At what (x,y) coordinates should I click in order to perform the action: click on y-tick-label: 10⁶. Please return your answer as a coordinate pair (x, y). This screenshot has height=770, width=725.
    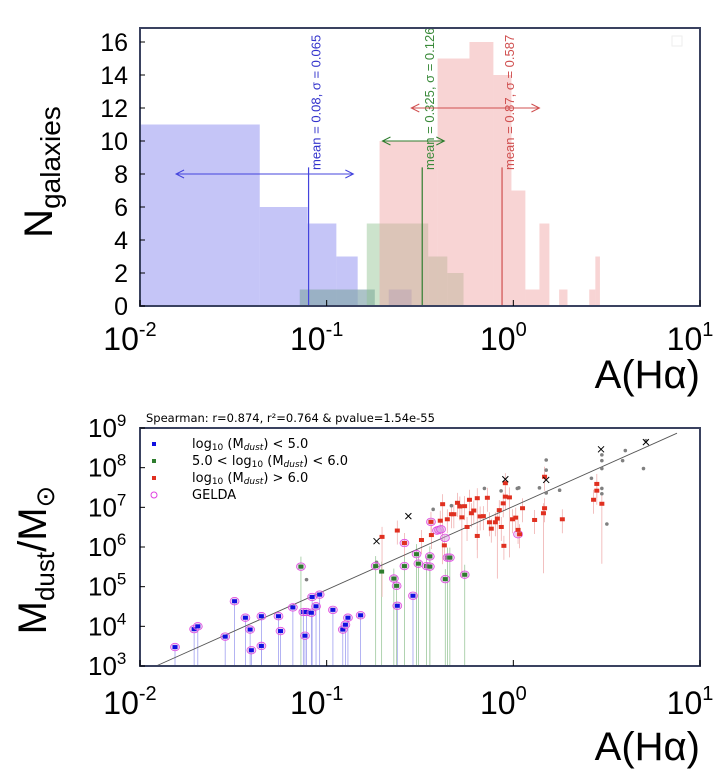
    Looking at the image, I should click on (107, 546).